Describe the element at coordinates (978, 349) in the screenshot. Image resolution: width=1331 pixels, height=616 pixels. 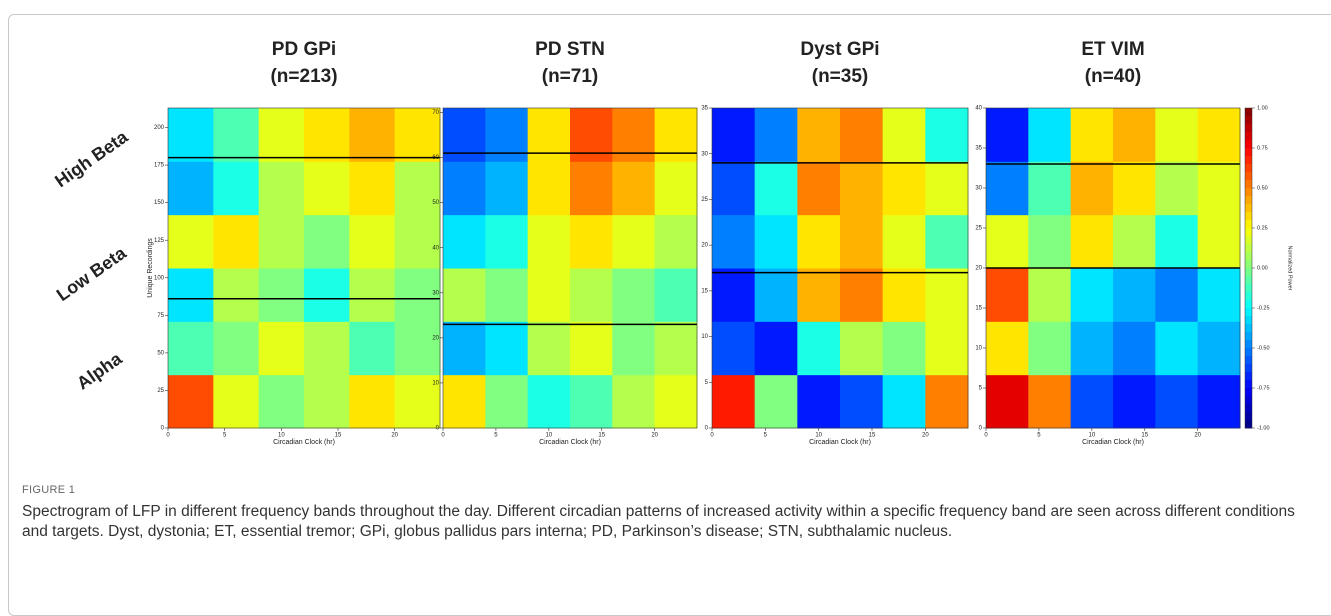
I see `y-tick-label: 10` at that location.